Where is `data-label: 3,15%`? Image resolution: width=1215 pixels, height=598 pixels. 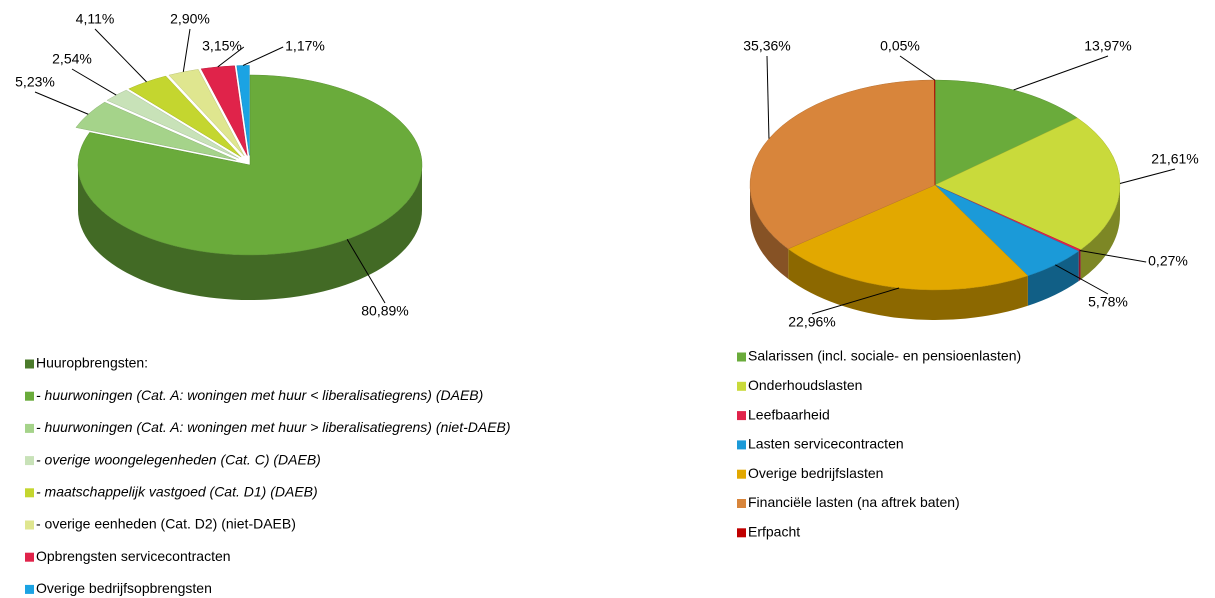
data-label: 3,15% is located at coordinates (222, 46).